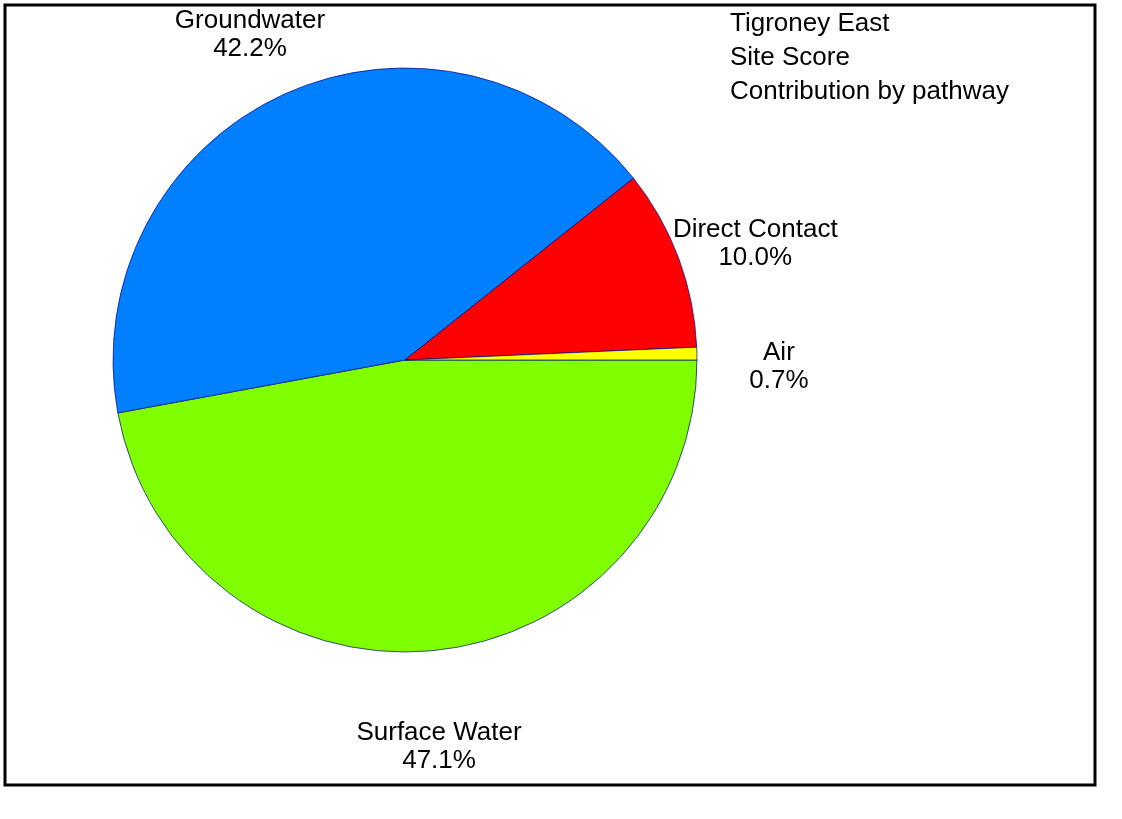 This screenshot has height=819, width=1122. I want to click on slice-label: Surface Water, so click(439, 731).